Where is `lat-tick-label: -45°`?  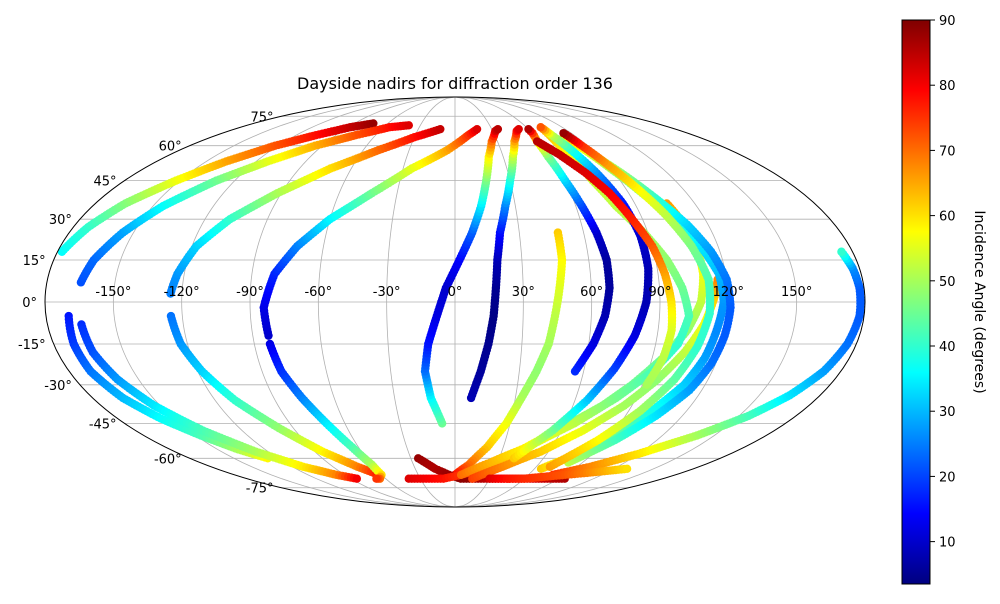
lat-tick-label: -45° is located at coordinates (103, 424).